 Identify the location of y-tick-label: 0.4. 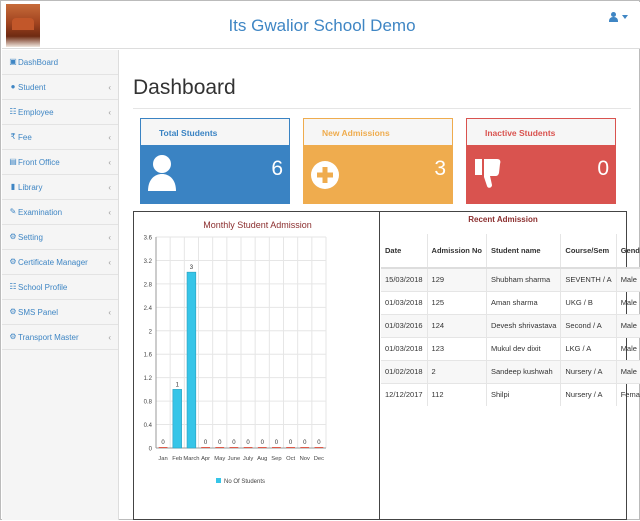
(148, 426).